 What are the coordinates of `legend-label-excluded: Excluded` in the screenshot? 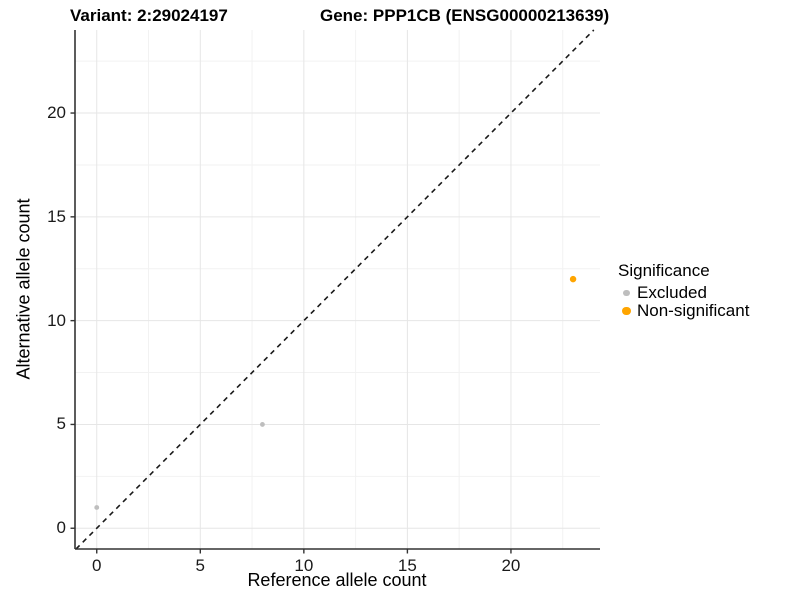 It's located at (672, 292).